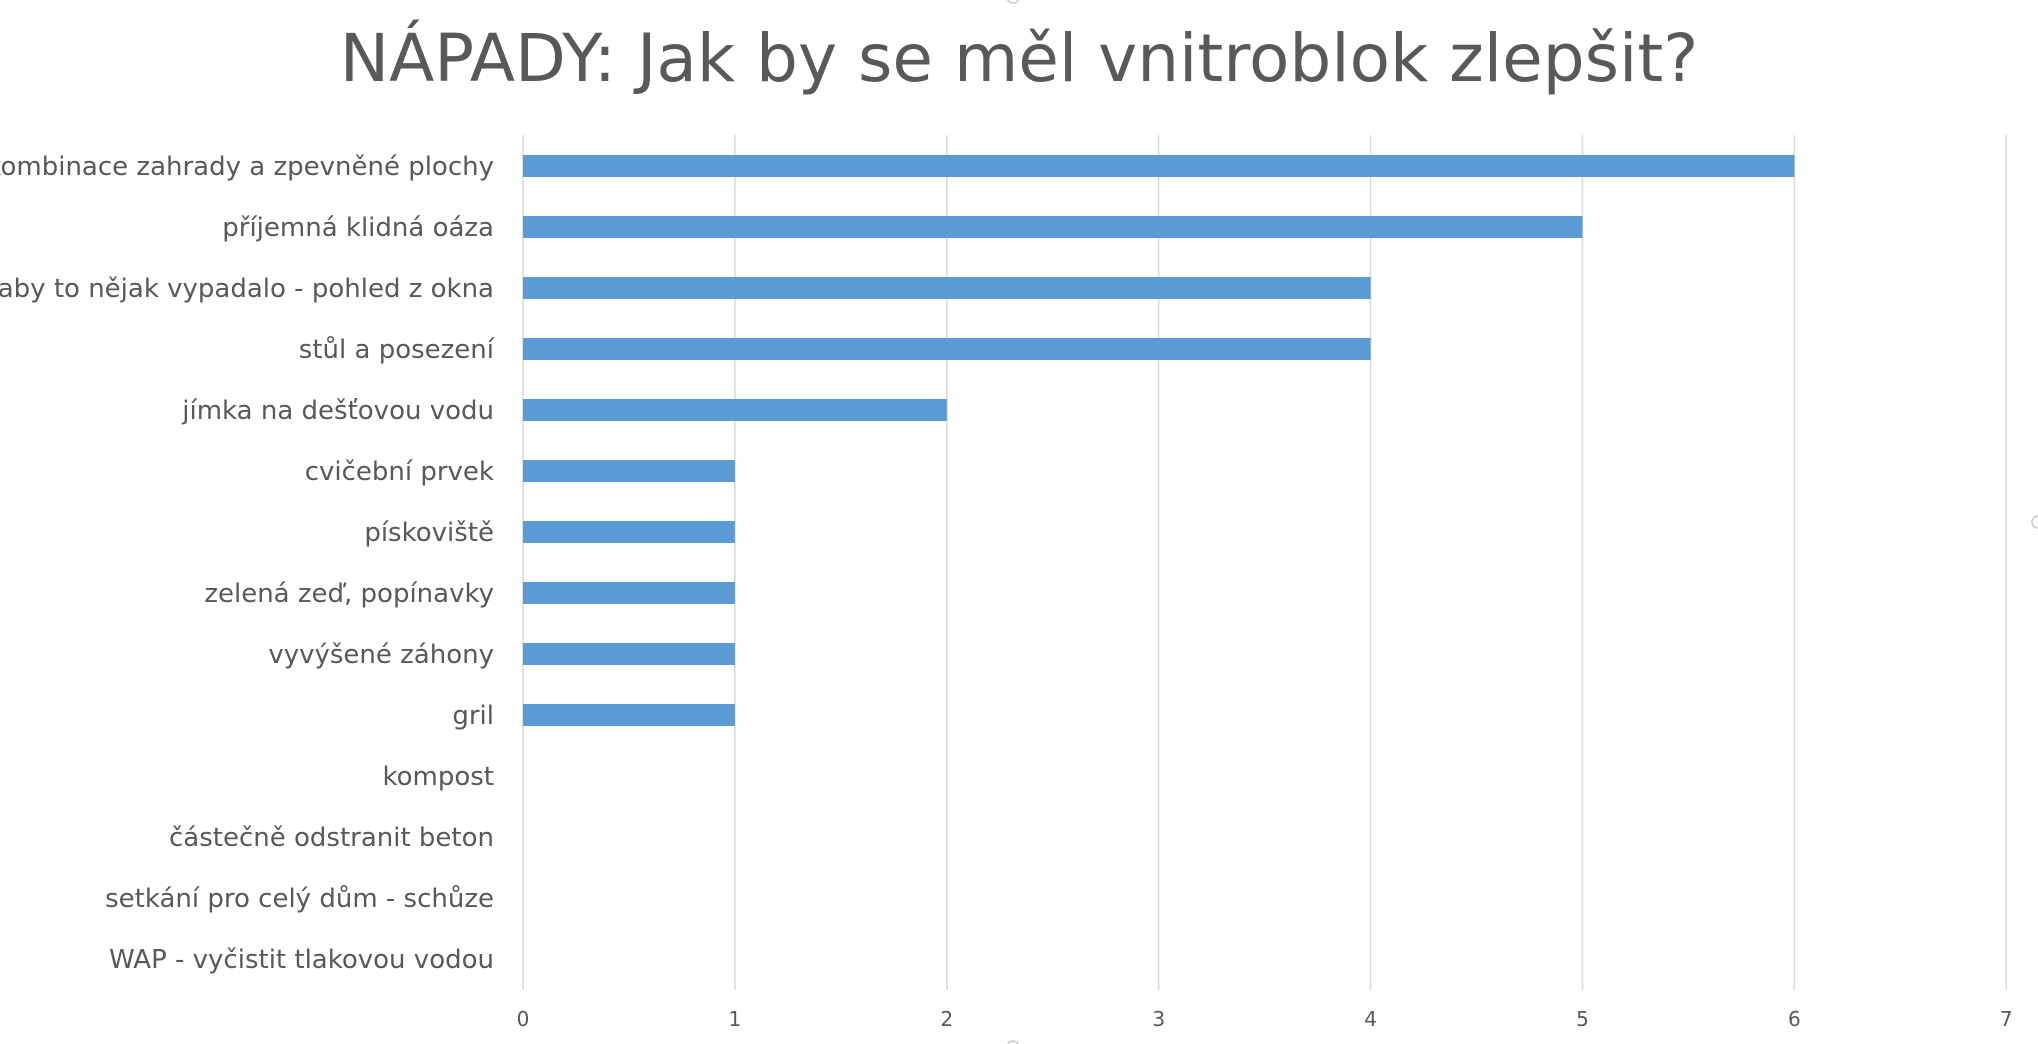 The width and height of the screenshot is (2038, 1044). What do you see at coordinates (2034, 522) in the screenshot?
I see `right-handle` at bounding box center [2034, 522].